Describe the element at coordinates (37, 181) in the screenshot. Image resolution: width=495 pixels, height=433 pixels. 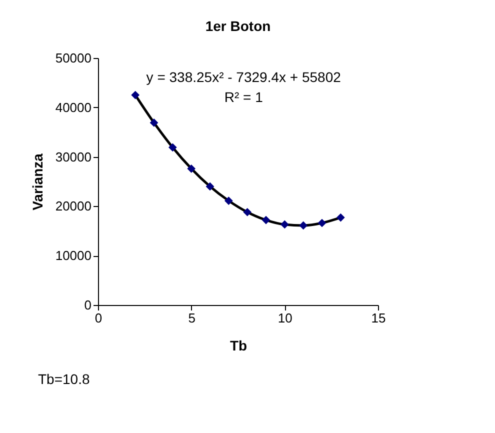
I see `y-axis-title: Varianza` at that location.